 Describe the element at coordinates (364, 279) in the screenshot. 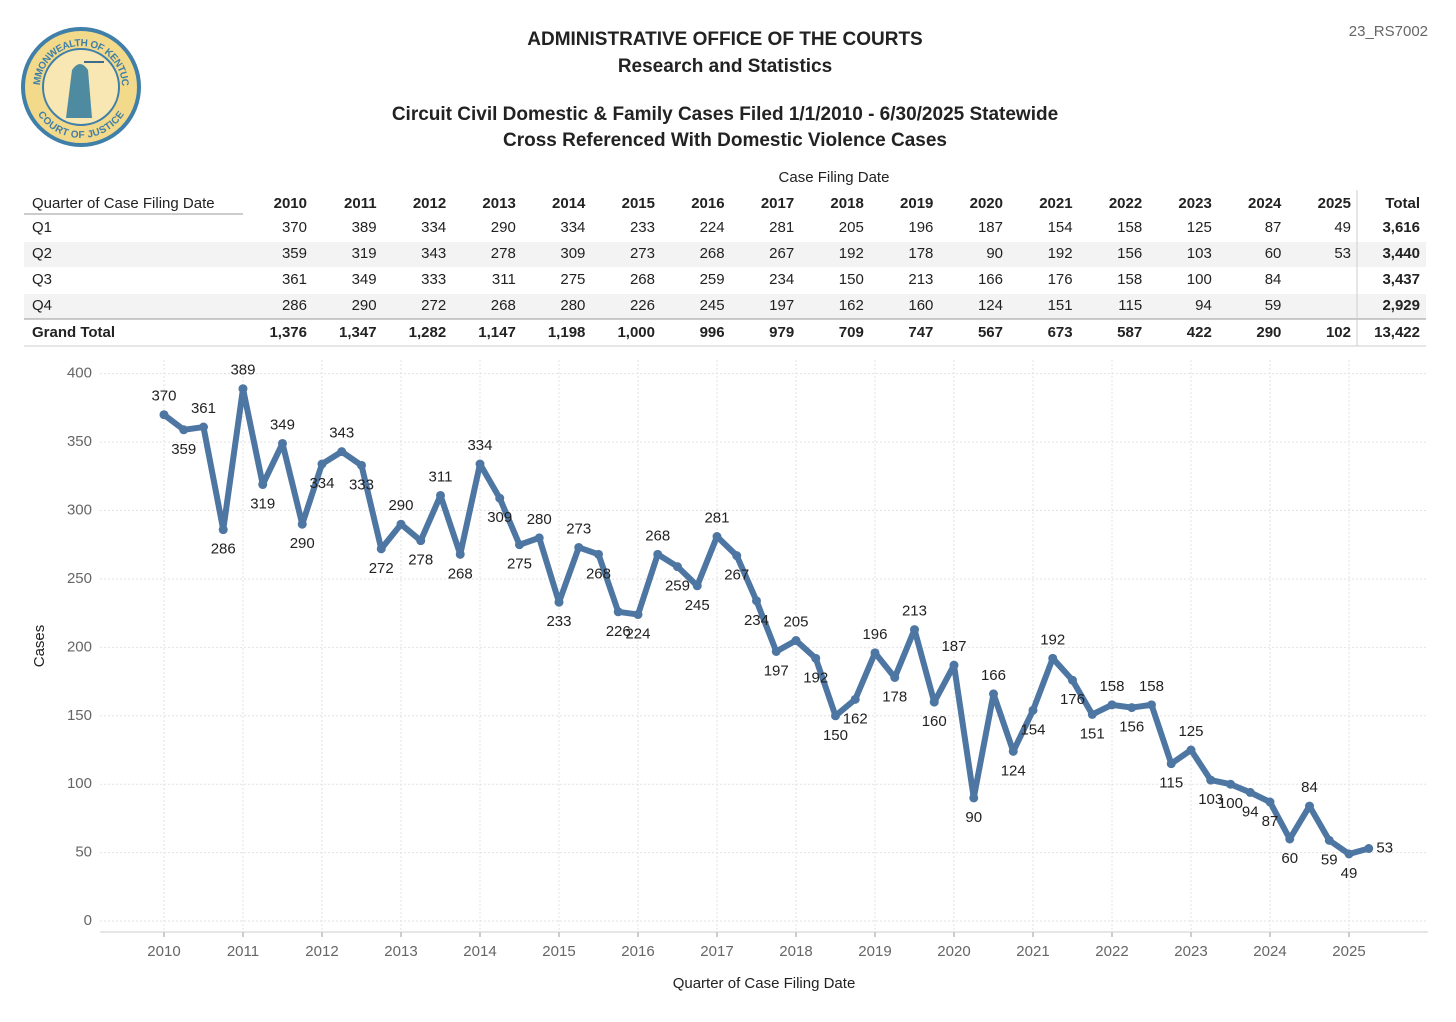

I see `table-cell: 349` at that location.